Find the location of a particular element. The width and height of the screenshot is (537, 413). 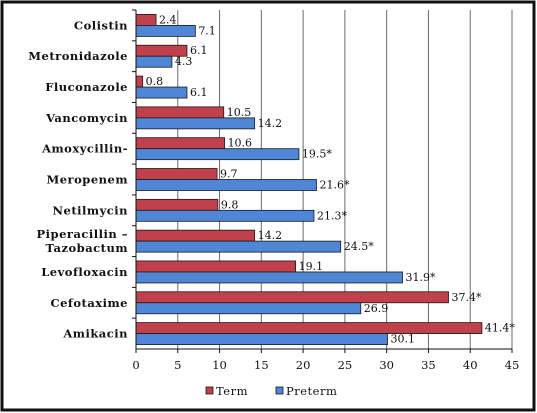

category-label: Netilmycin is located at coordinates (91, 210).